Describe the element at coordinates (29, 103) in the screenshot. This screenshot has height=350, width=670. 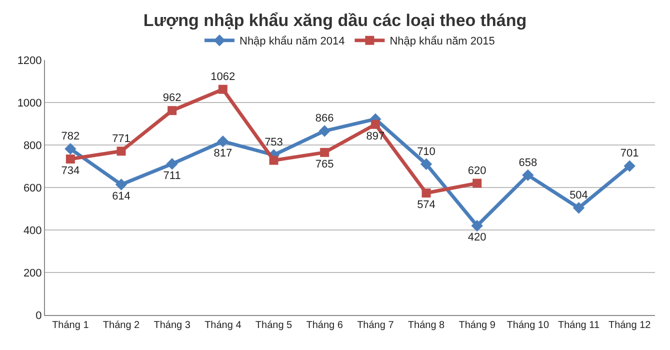
I see `y-tick-label: 1000` at that location.